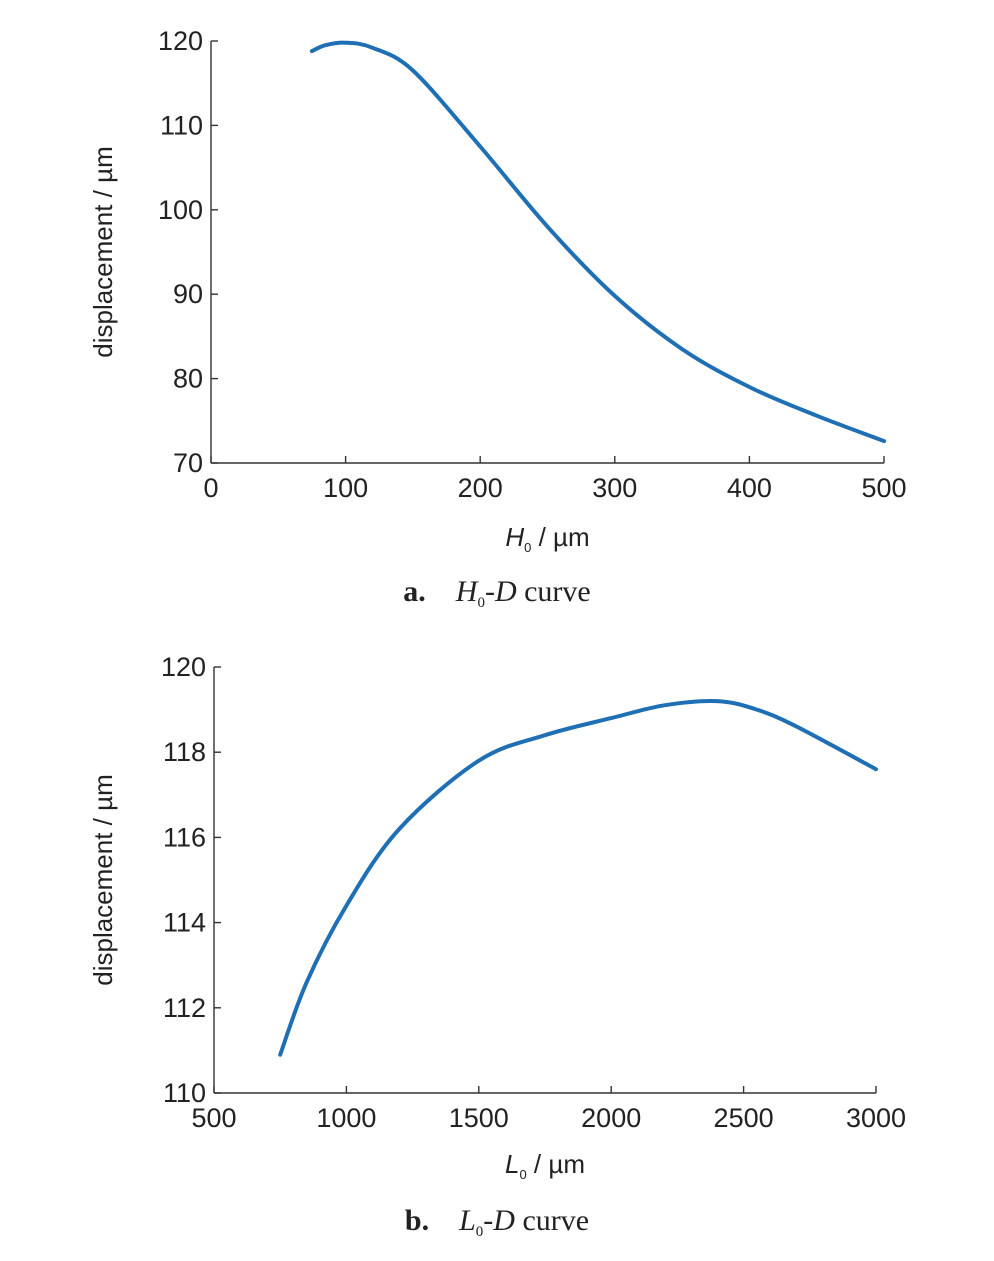  I want to click on chart-b-x-tick-label: 500, so click(213, 1118).